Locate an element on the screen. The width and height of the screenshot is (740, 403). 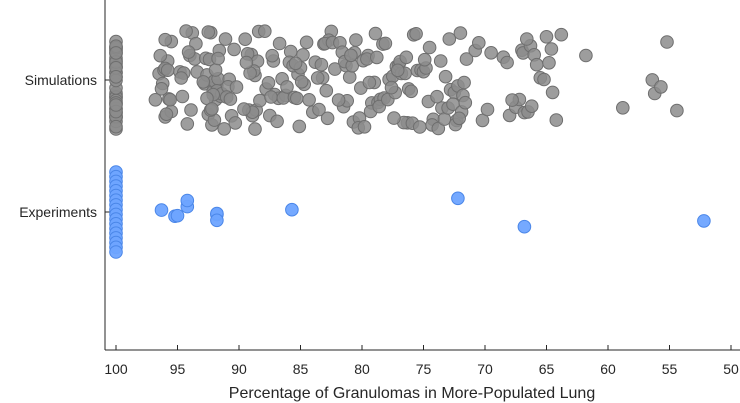
x-tick-label: 60 is located at coordinates (608, 369).